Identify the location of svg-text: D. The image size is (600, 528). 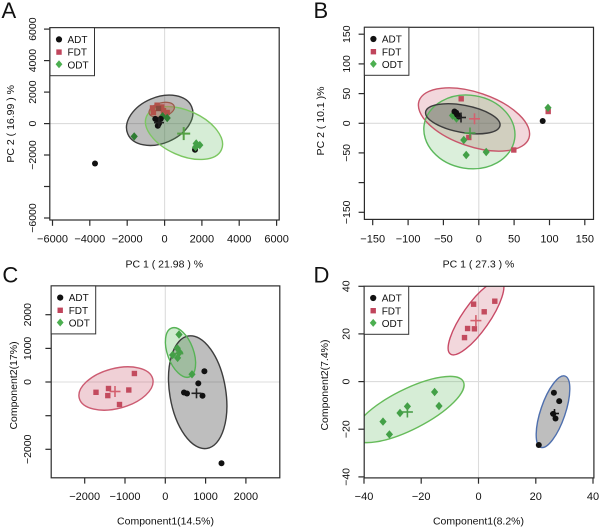
(322, 274).